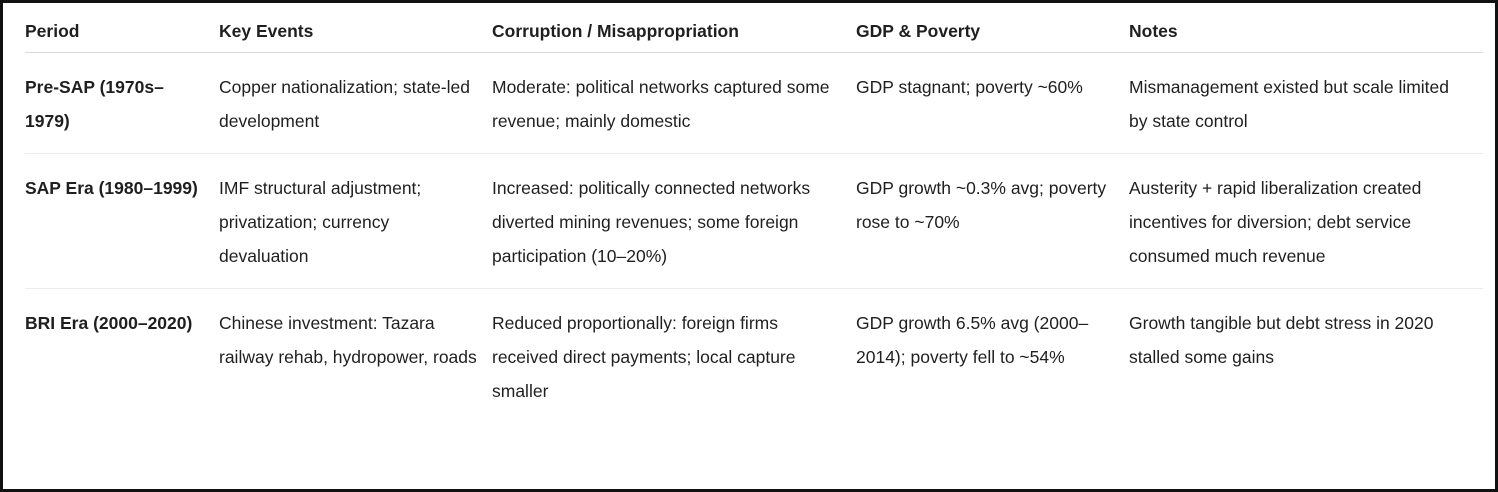 This screenshot has height=492, width=1498. Describe the element at coordinates (674, 32) in the screenshot. I see `header-corruption: Corruption / Misappropriation` at that location.